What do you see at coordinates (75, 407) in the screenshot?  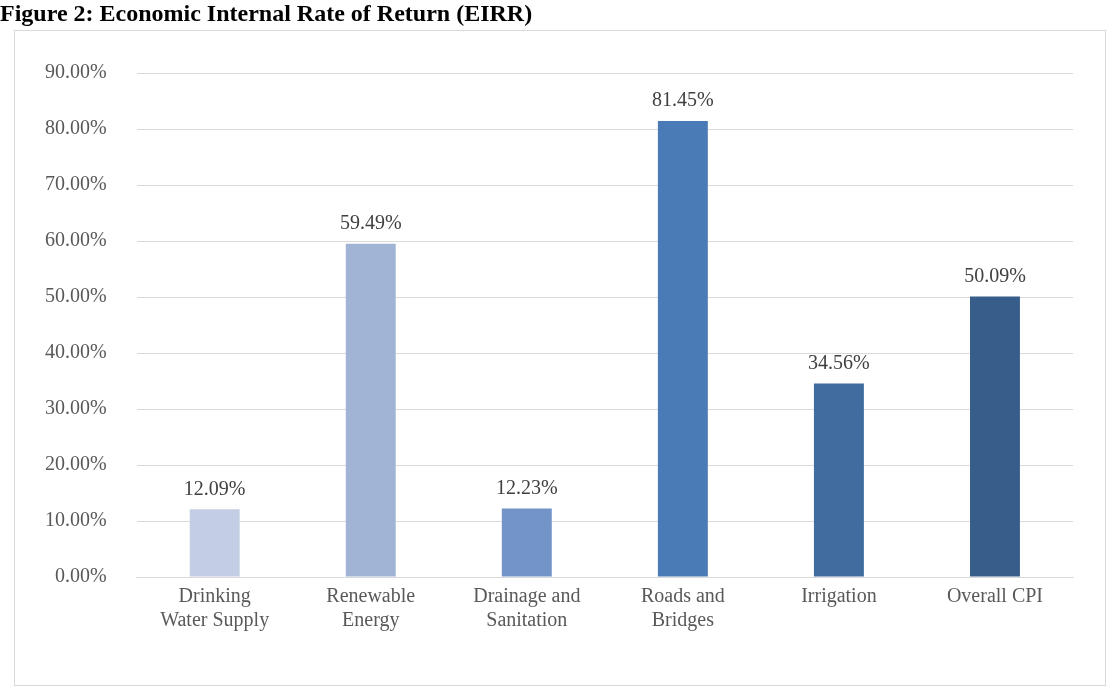 I see `y-tick-label: 30.00%` at bounding box center [75, 407].